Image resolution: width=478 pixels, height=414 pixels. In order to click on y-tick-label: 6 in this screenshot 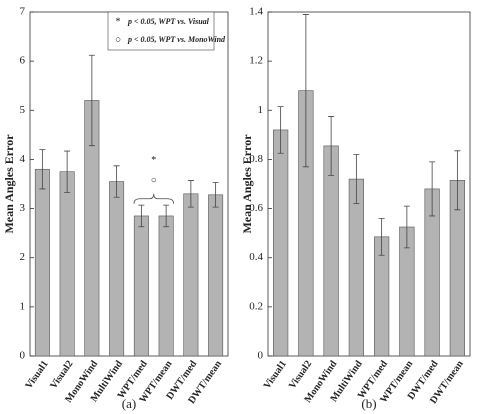, I will do `click(23, 61)`.